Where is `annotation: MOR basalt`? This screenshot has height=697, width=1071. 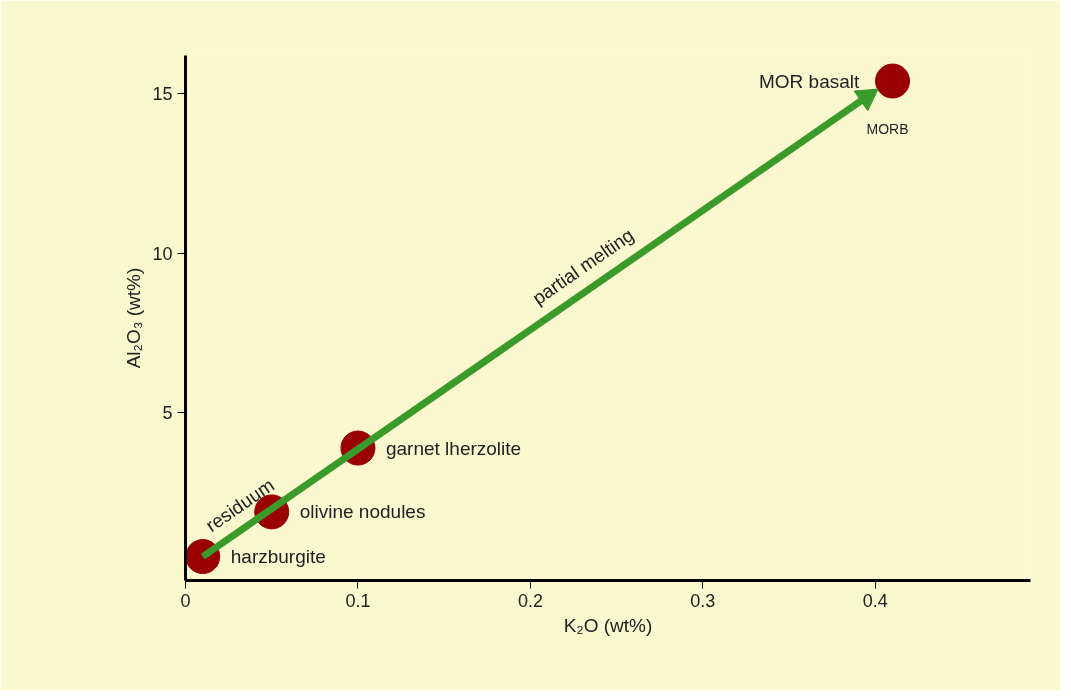
annotation: MOR basalt is located at coordinates (809, 81).